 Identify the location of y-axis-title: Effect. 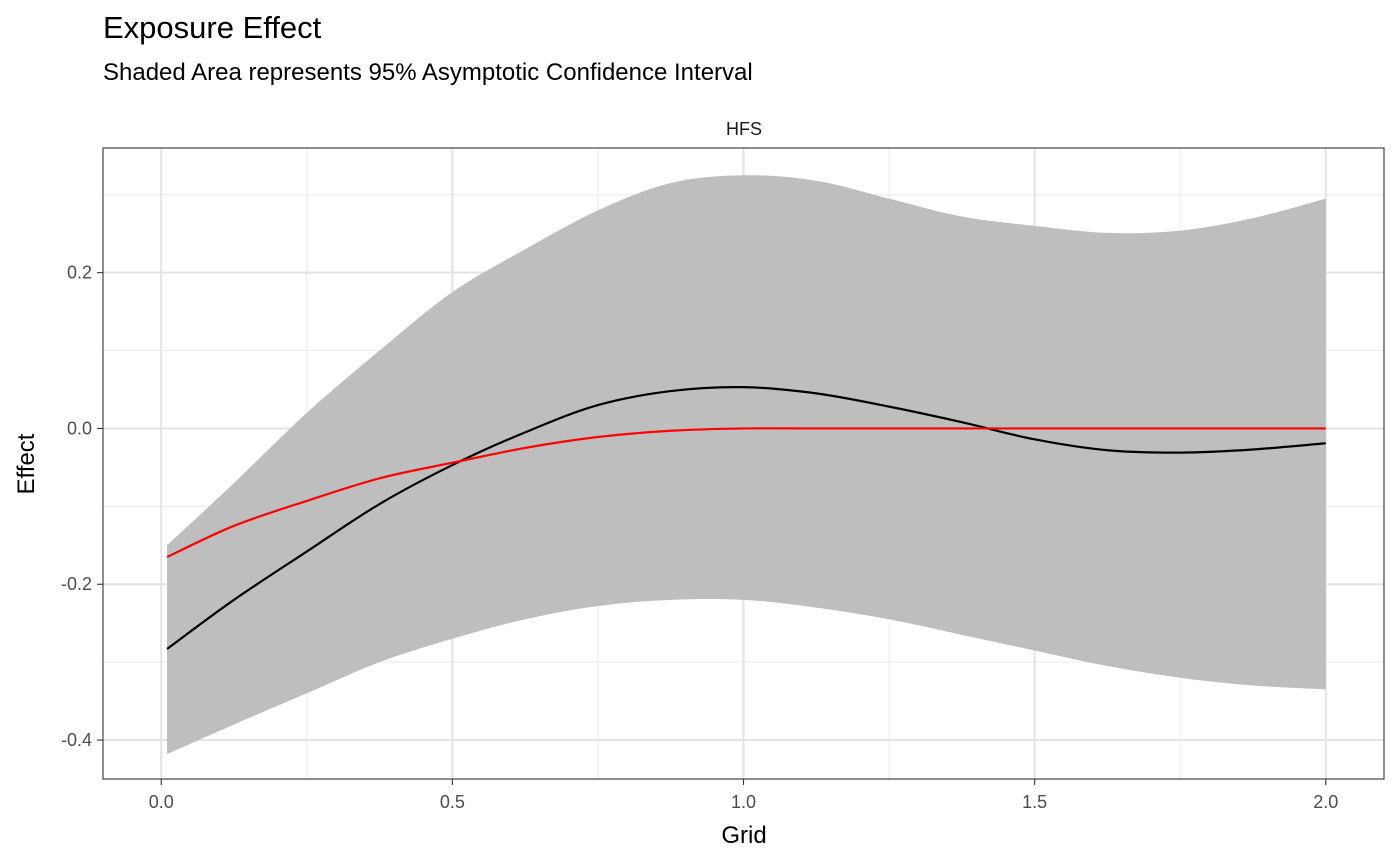
(26, 463).